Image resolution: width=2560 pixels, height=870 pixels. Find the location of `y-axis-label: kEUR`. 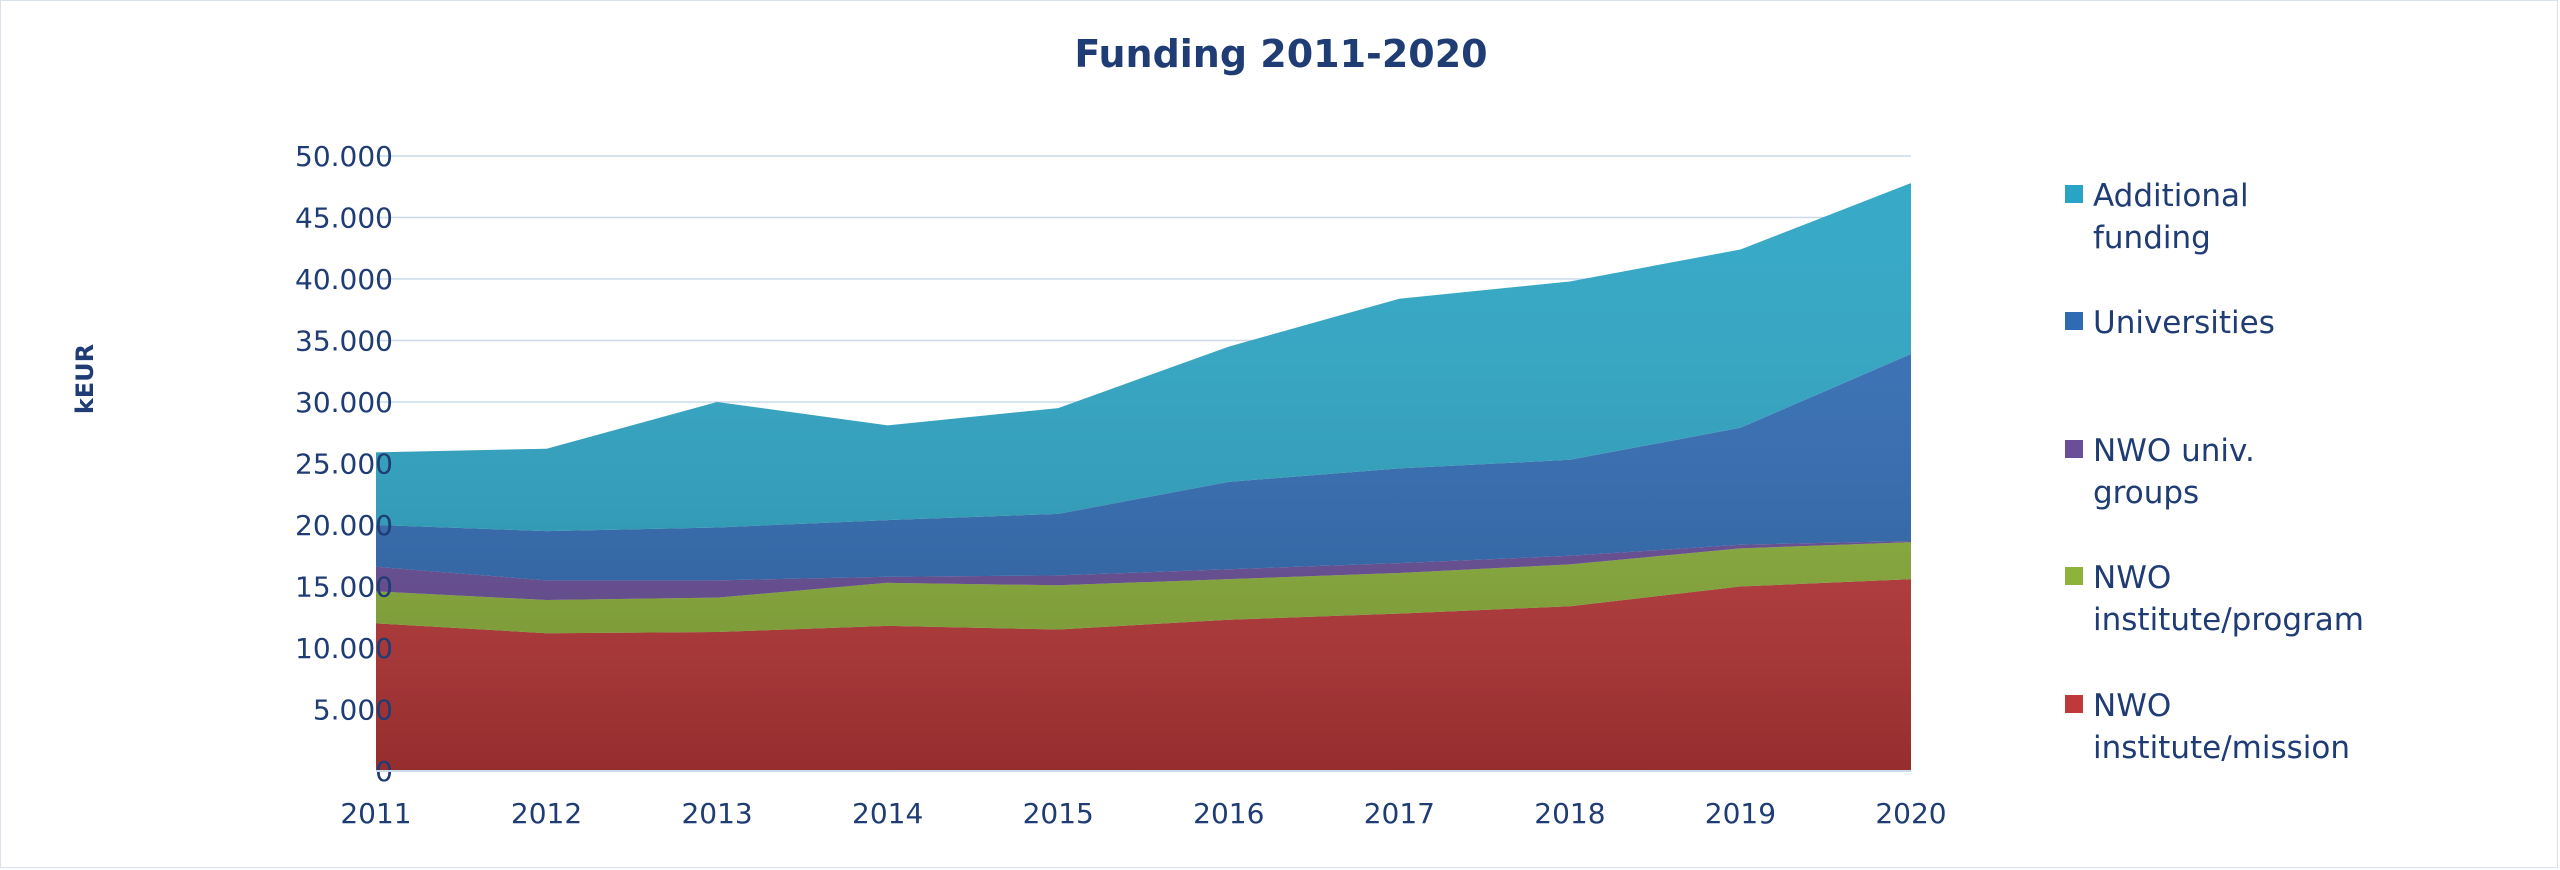

y-axis-label: kEUR is located at coordinates (85, 379).